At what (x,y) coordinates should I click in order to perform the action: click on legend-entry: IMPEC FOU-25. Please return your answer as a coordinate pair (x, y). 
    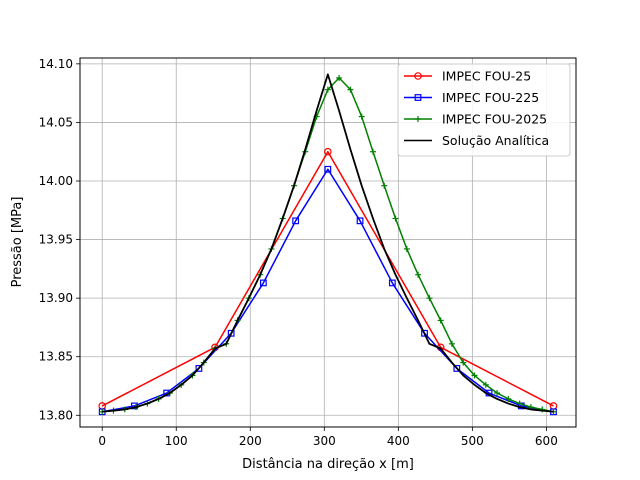
    Looking at the image, I should click on (467, 76).